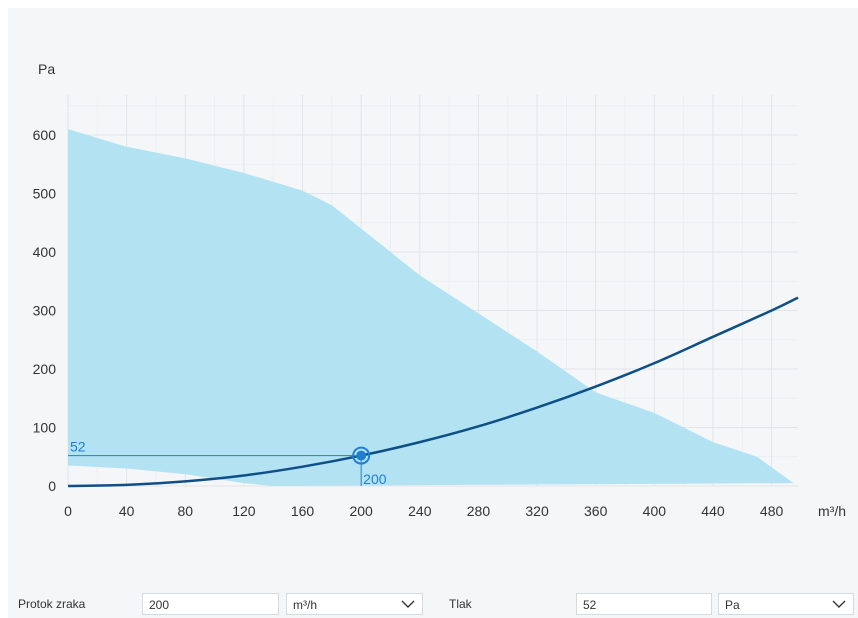 Image resolution: width=858 pixels, height=618 pixels. What do you see at coordinates (354, 604) in the screenshot?
I see `flow-unit-select: m³/h` at bounding box center [354, 604].